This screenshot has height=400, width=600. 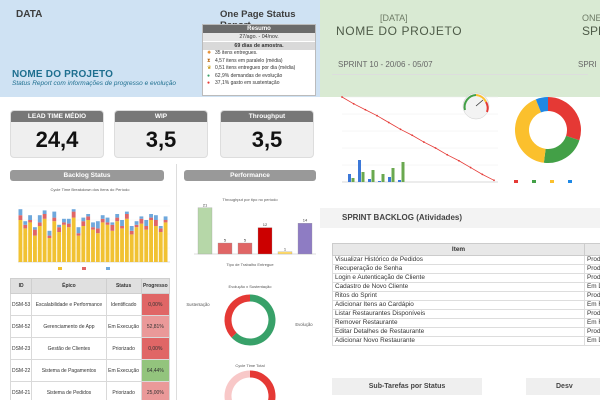 I want to click on table-row: DSM-21 Sistema de Pedidos Priorizado 25,00%, so click(x=90, y=390).